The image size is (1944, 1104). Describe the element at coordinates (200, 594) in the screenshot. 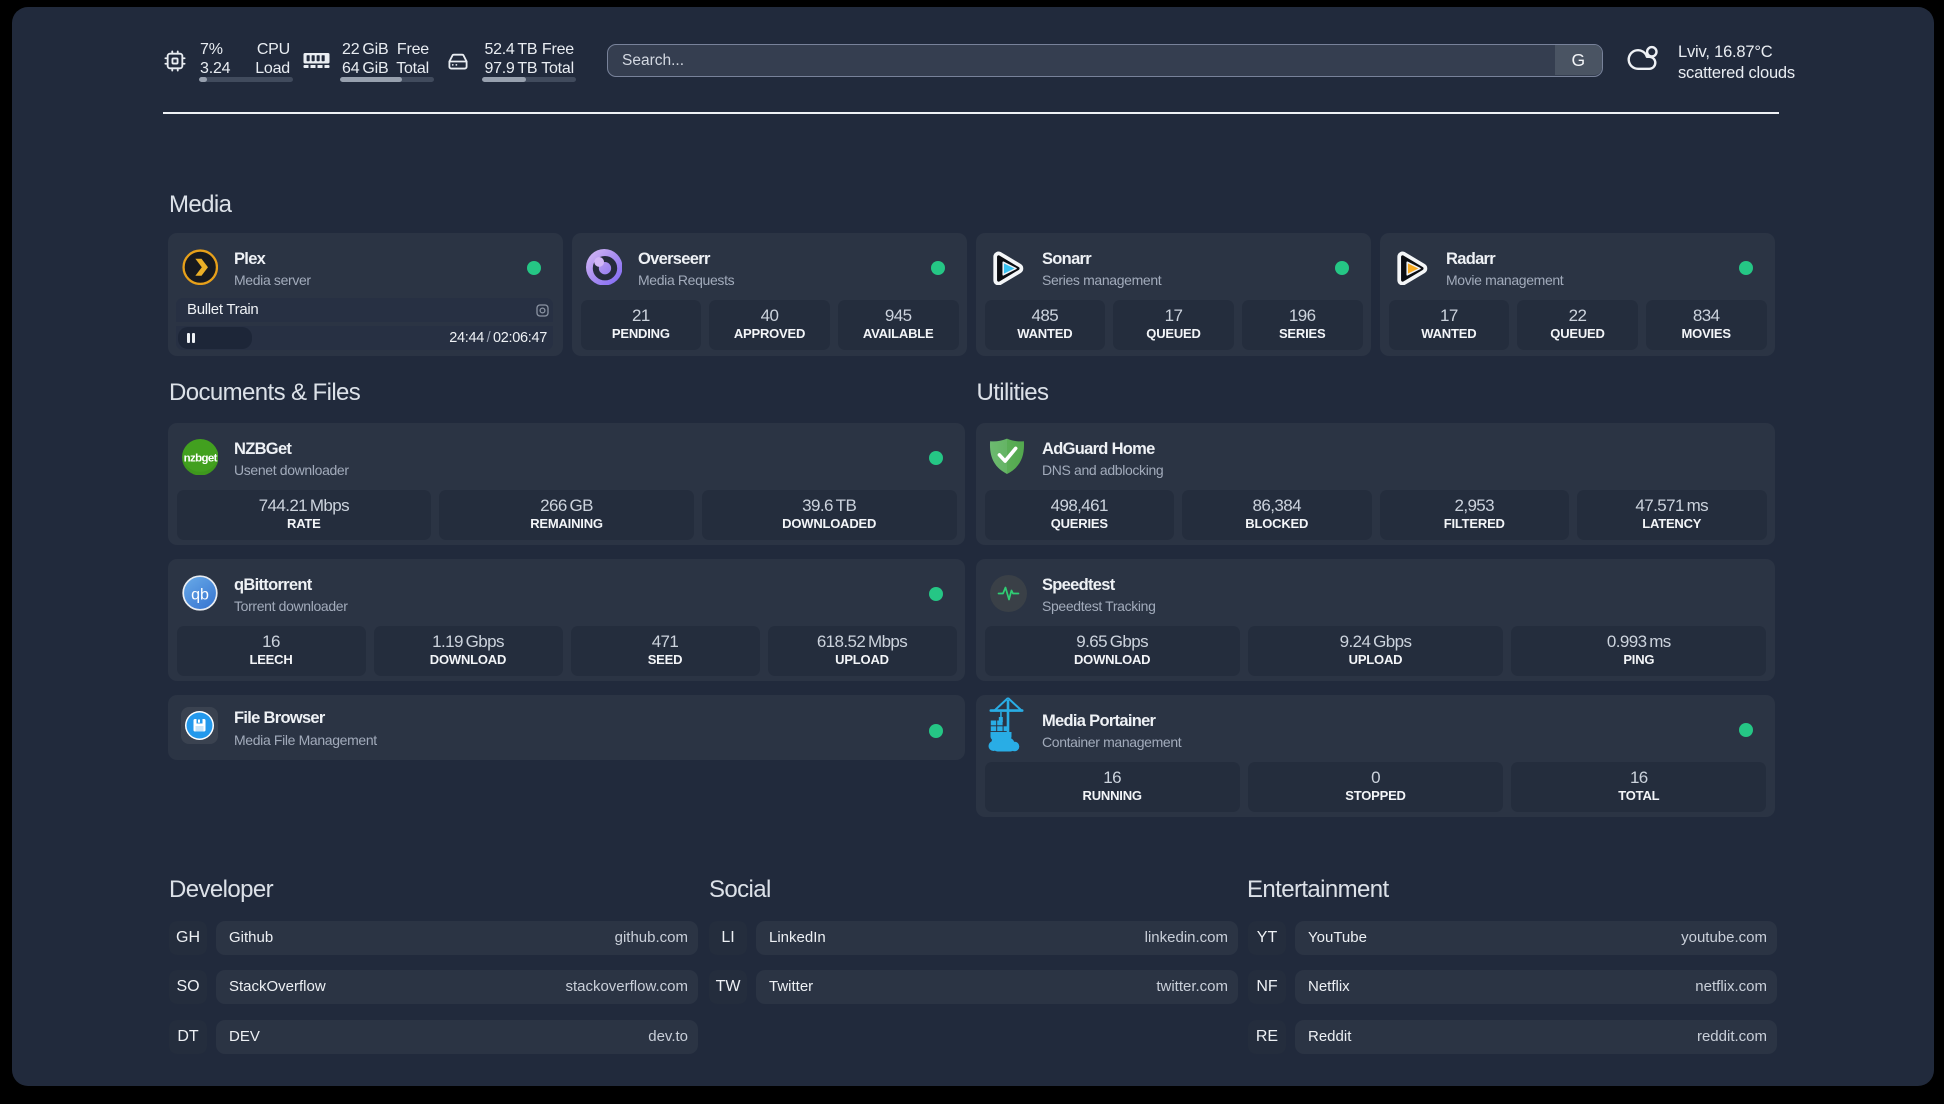

I see `svg-text: qb` at that location.